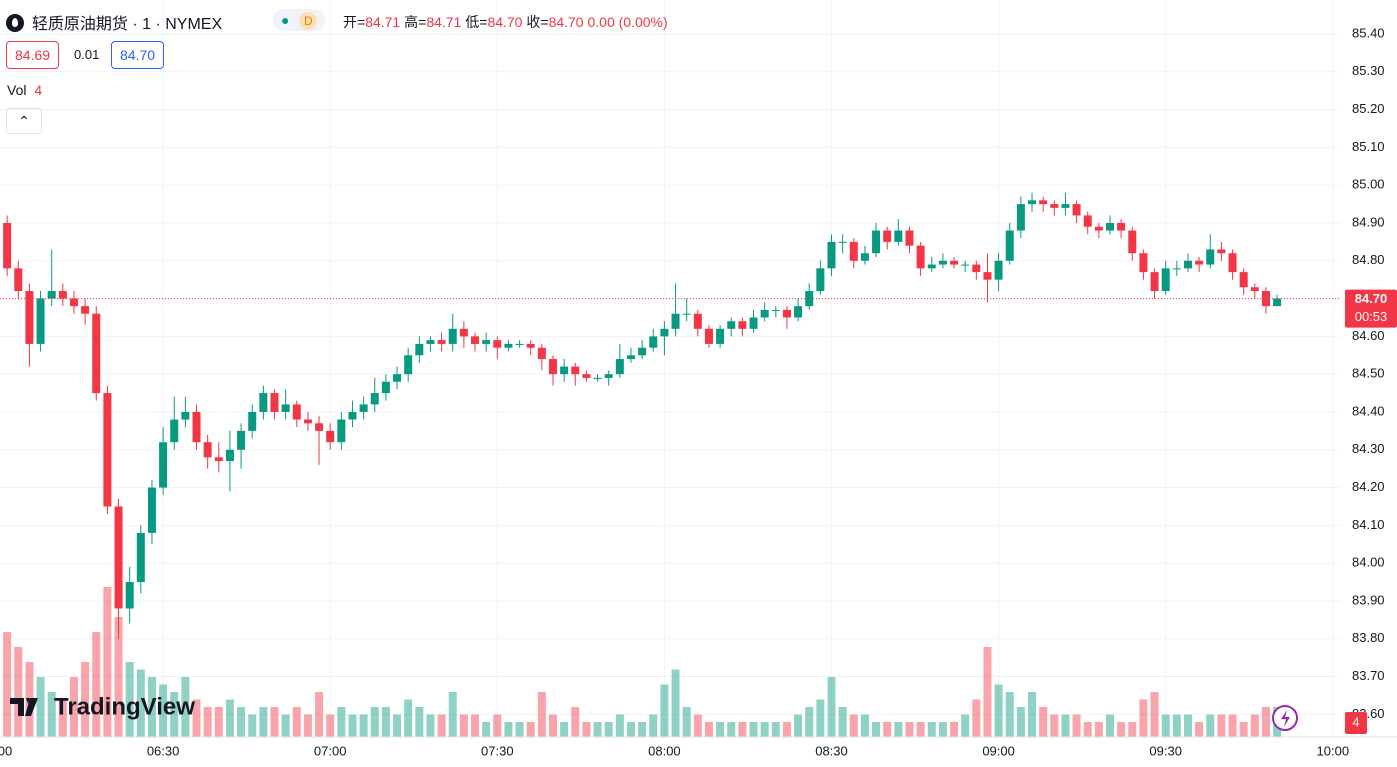 The height and width of the screenshot is (767, 1397). I want to click on x-tick-label: 08:30, so click(831, 750).